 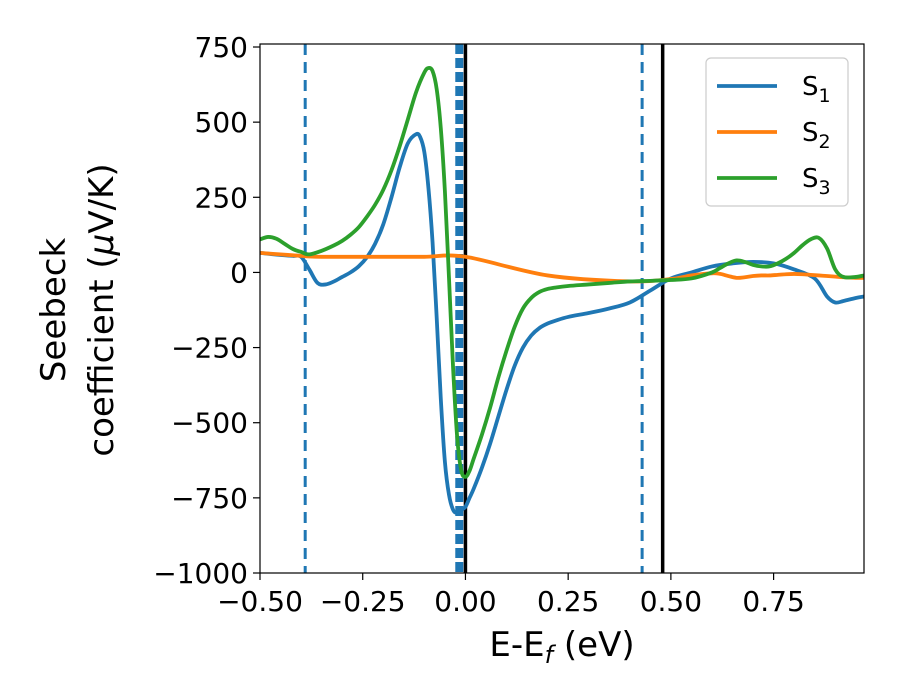 What do you see at coordinates (54, 310) in the screenshot?
I see `y-axis-label-line1: Seebeck` at bounding box center [54, 310].